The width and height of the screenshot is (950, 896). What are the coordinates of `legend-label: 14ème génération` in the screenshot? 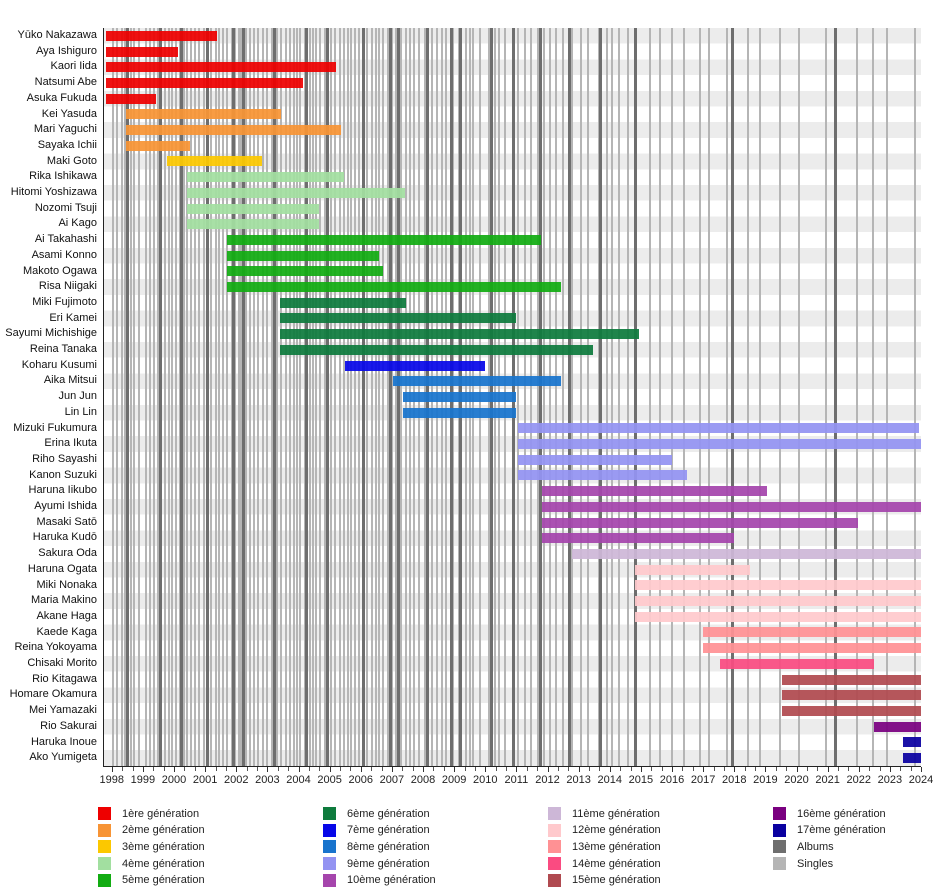 It's located at (616, 863).